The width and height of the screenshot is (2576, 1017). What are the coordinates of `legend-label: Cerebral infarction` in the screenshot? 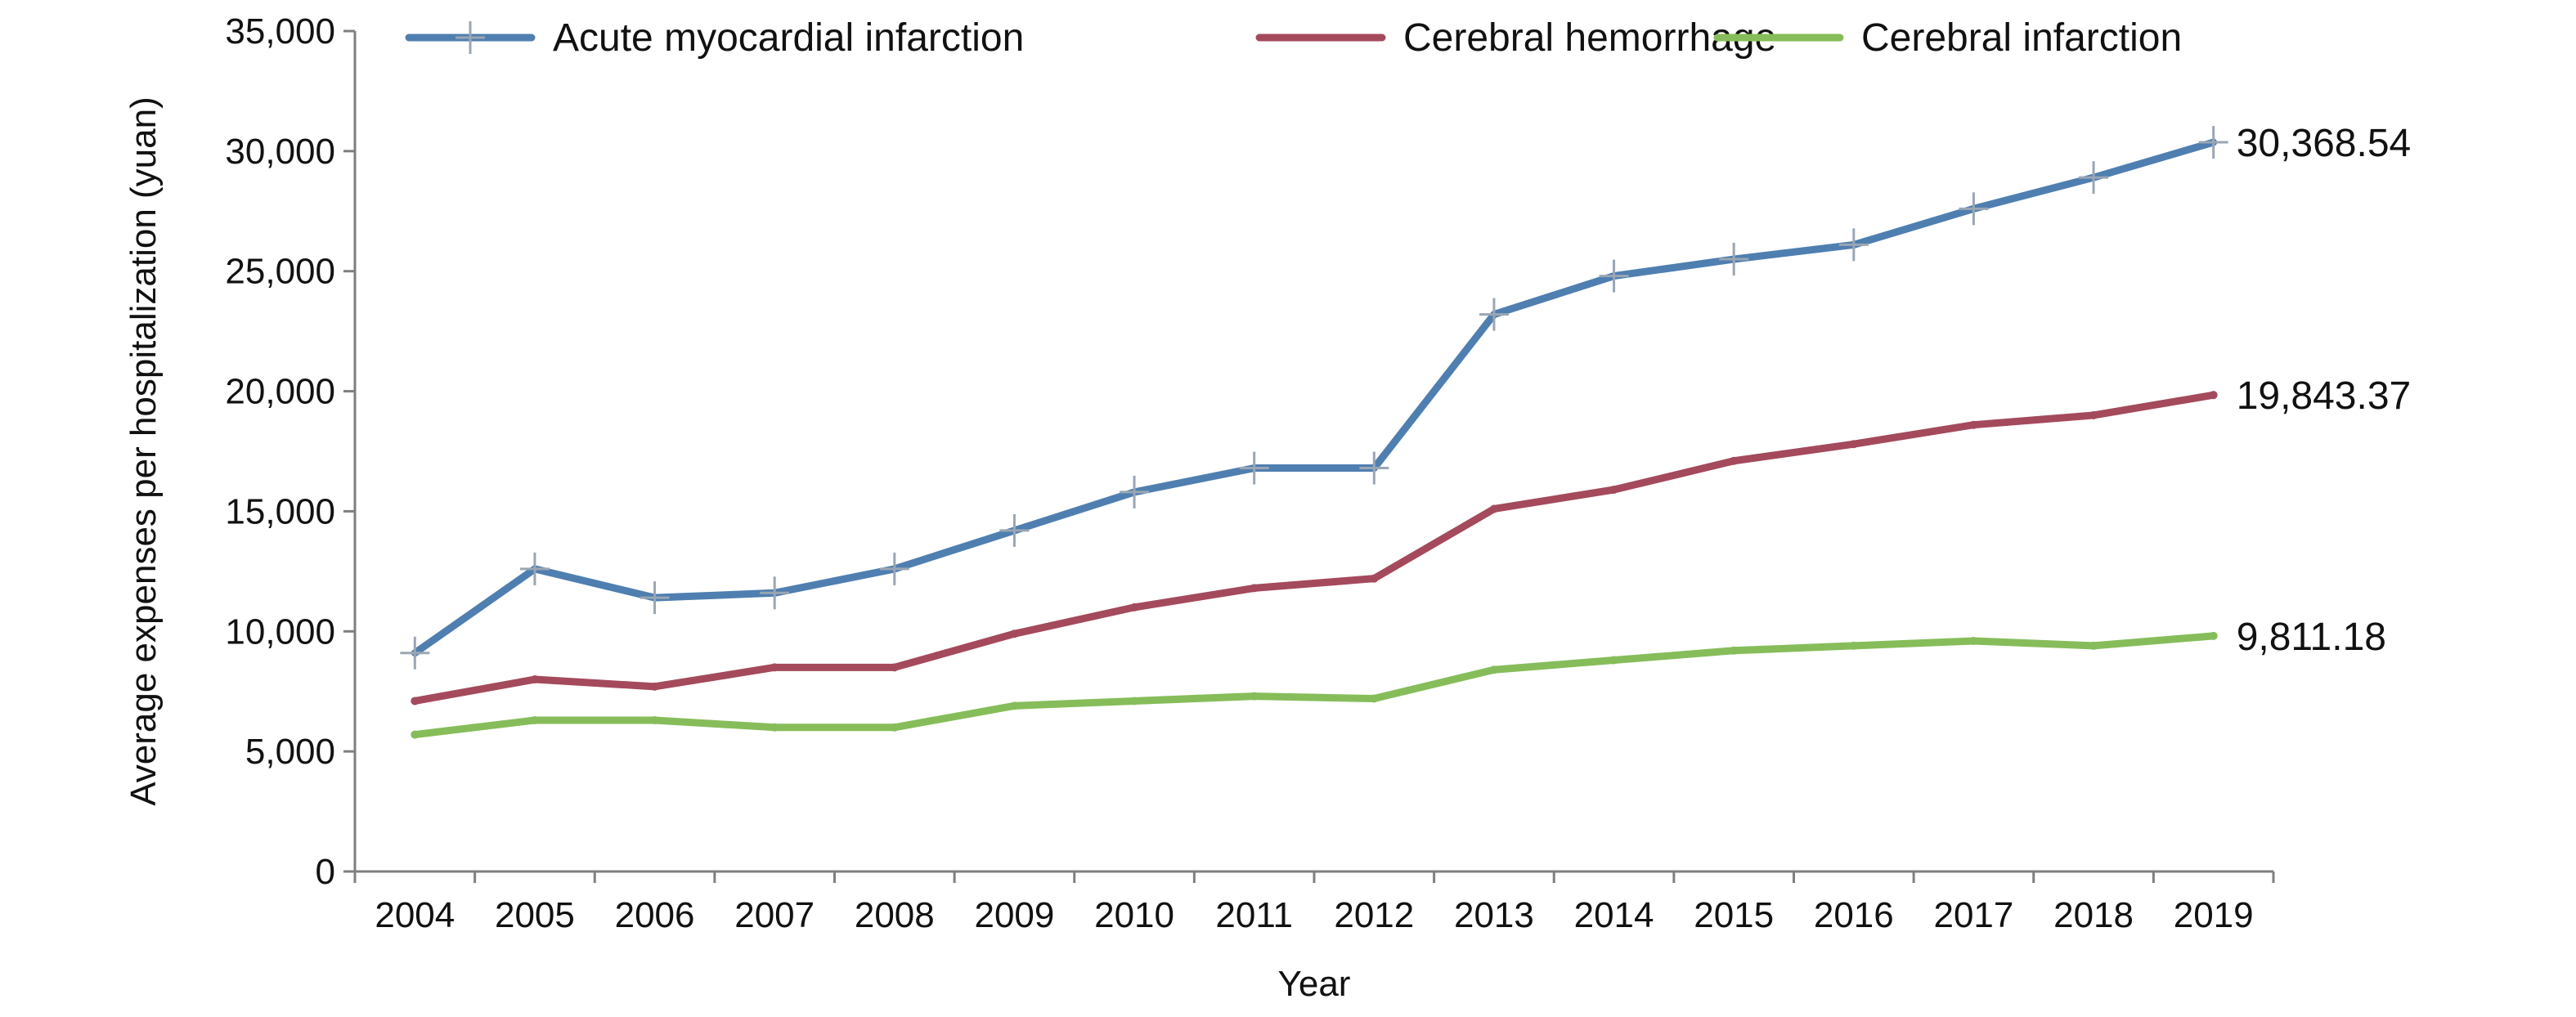 It's located at (2021, 38).